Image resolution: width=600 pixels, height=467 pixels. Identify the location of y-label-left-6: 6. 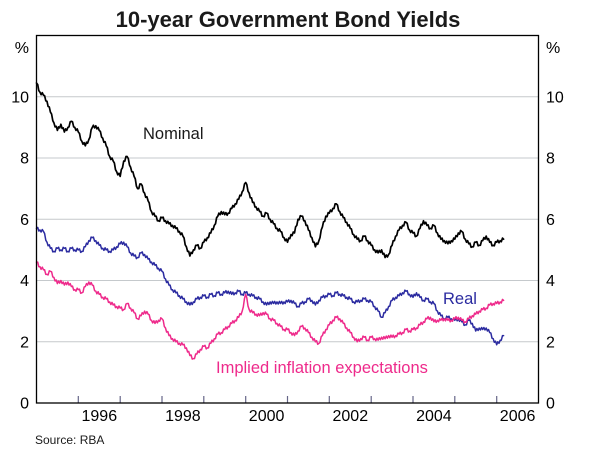
(24, 220).